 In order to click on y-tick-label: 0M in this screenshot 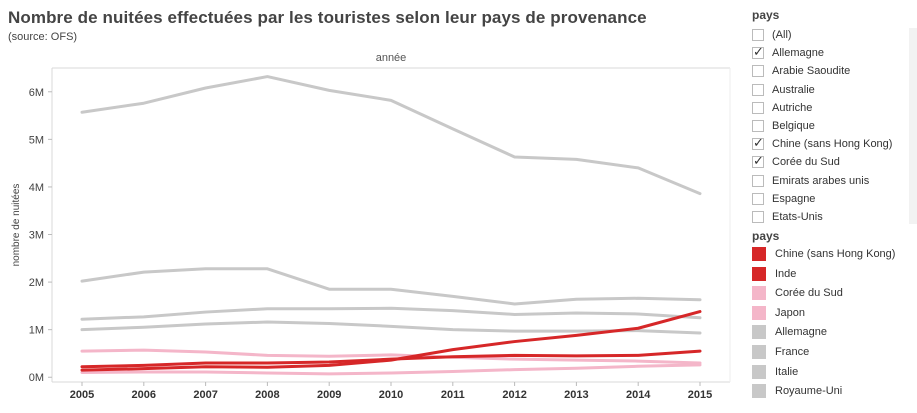, I will do `click(36, 378)`.